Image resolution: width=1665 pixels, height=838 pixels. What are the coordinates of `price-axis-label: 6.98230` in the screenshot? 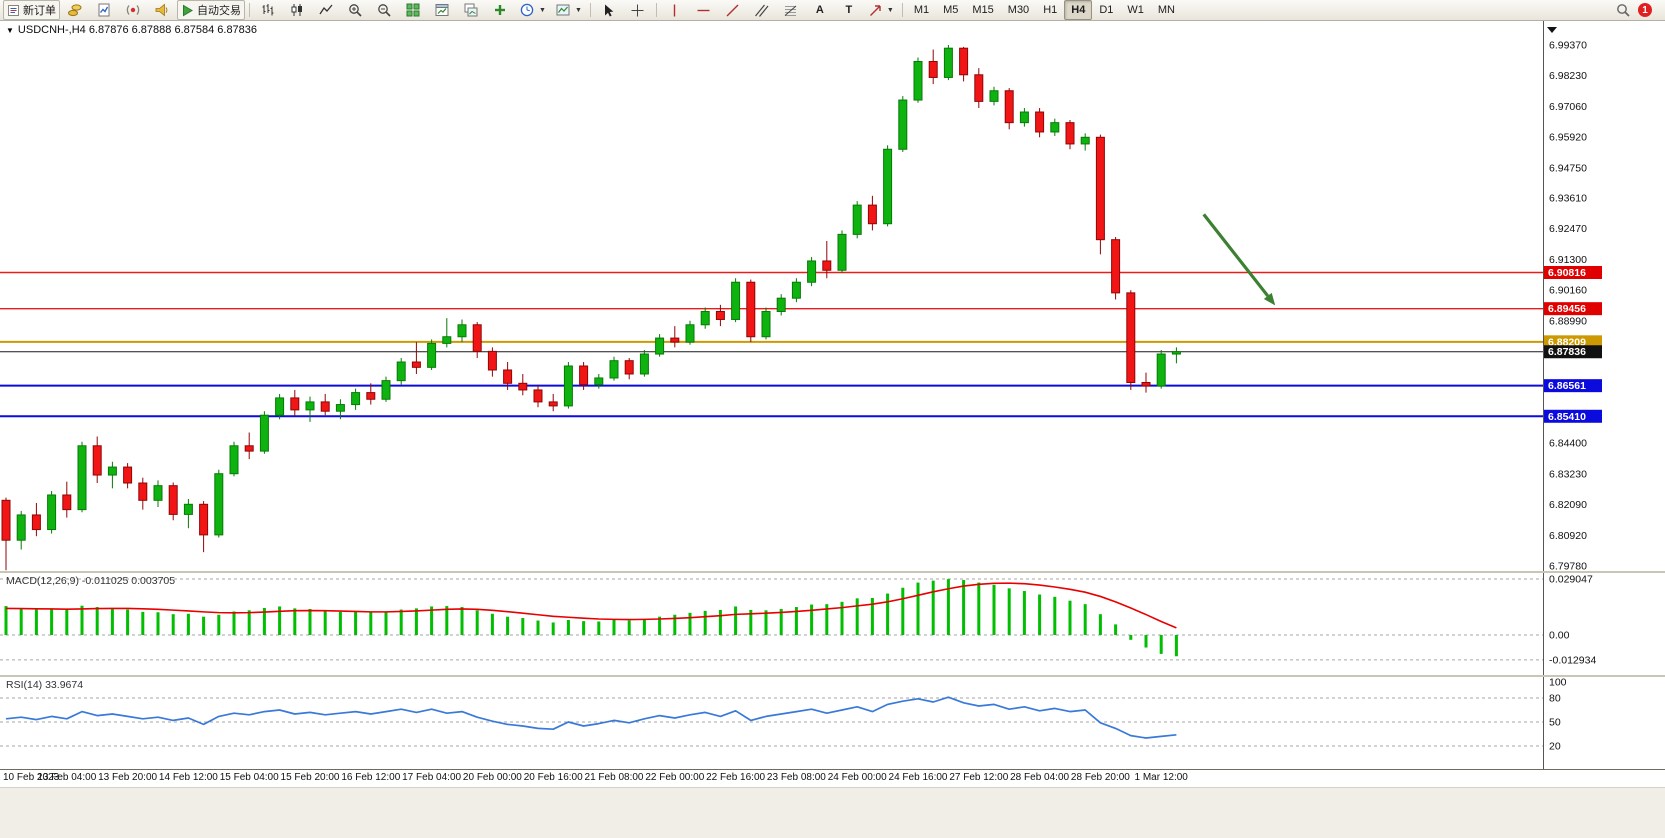 It's located at (1568, 76).